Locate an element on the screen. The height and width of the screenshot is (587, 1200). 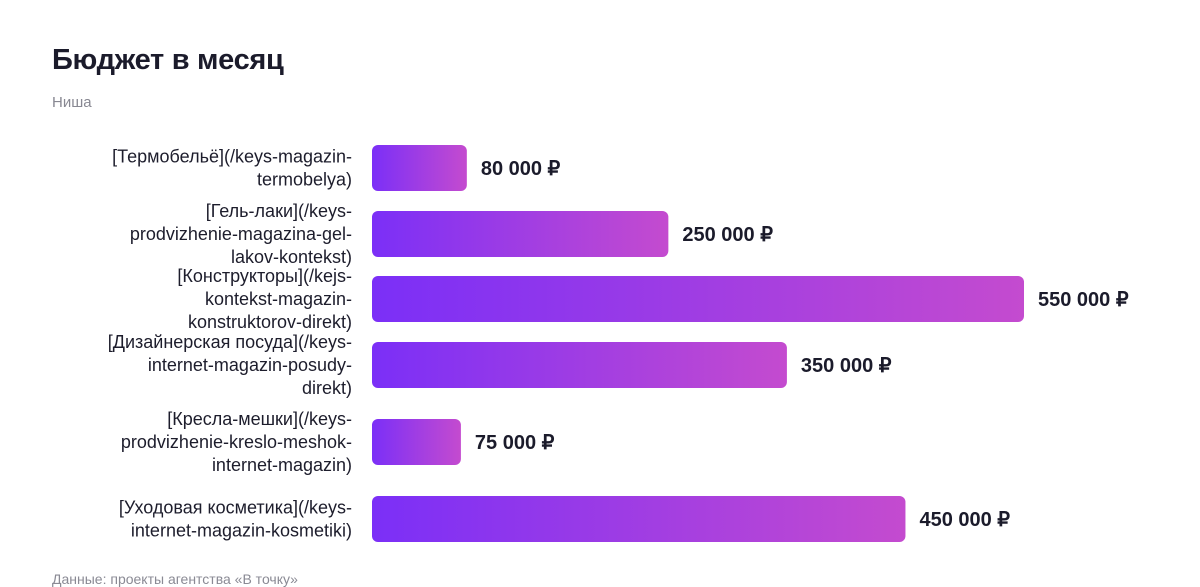
value-label: 350 000 ₽ is located at coordinates (846, 366).